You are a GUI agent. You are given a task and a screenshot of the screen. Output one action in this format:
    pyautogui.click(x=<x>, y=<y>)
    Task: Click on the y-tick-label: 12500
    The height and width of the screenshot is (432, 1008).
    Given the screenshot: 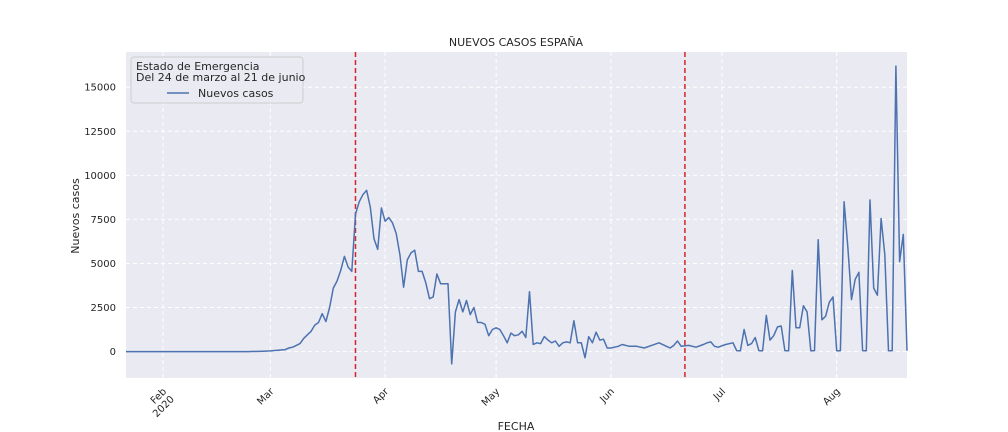 What is the action you would take?
    pyautogui.click(x=100, y=132)
    